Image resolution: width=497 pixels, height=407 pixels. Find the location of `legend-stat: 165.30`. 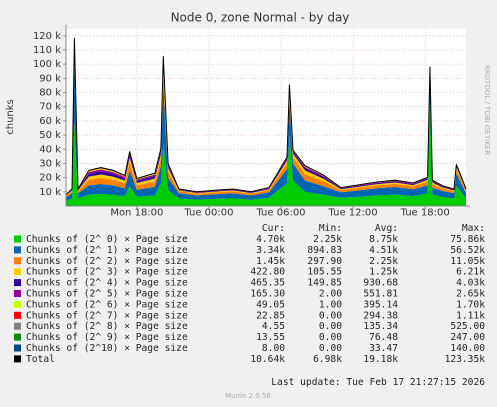

legend-stat: 165.30 is located at coordinates (267, 294).